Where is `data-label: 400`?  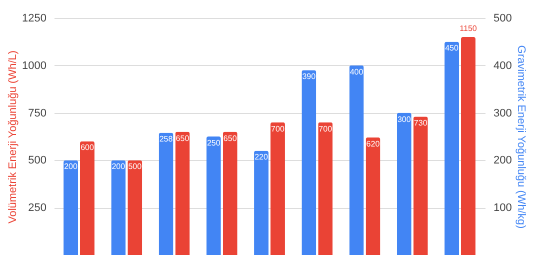
data-label: 400 is located at coordinates (357, 71).